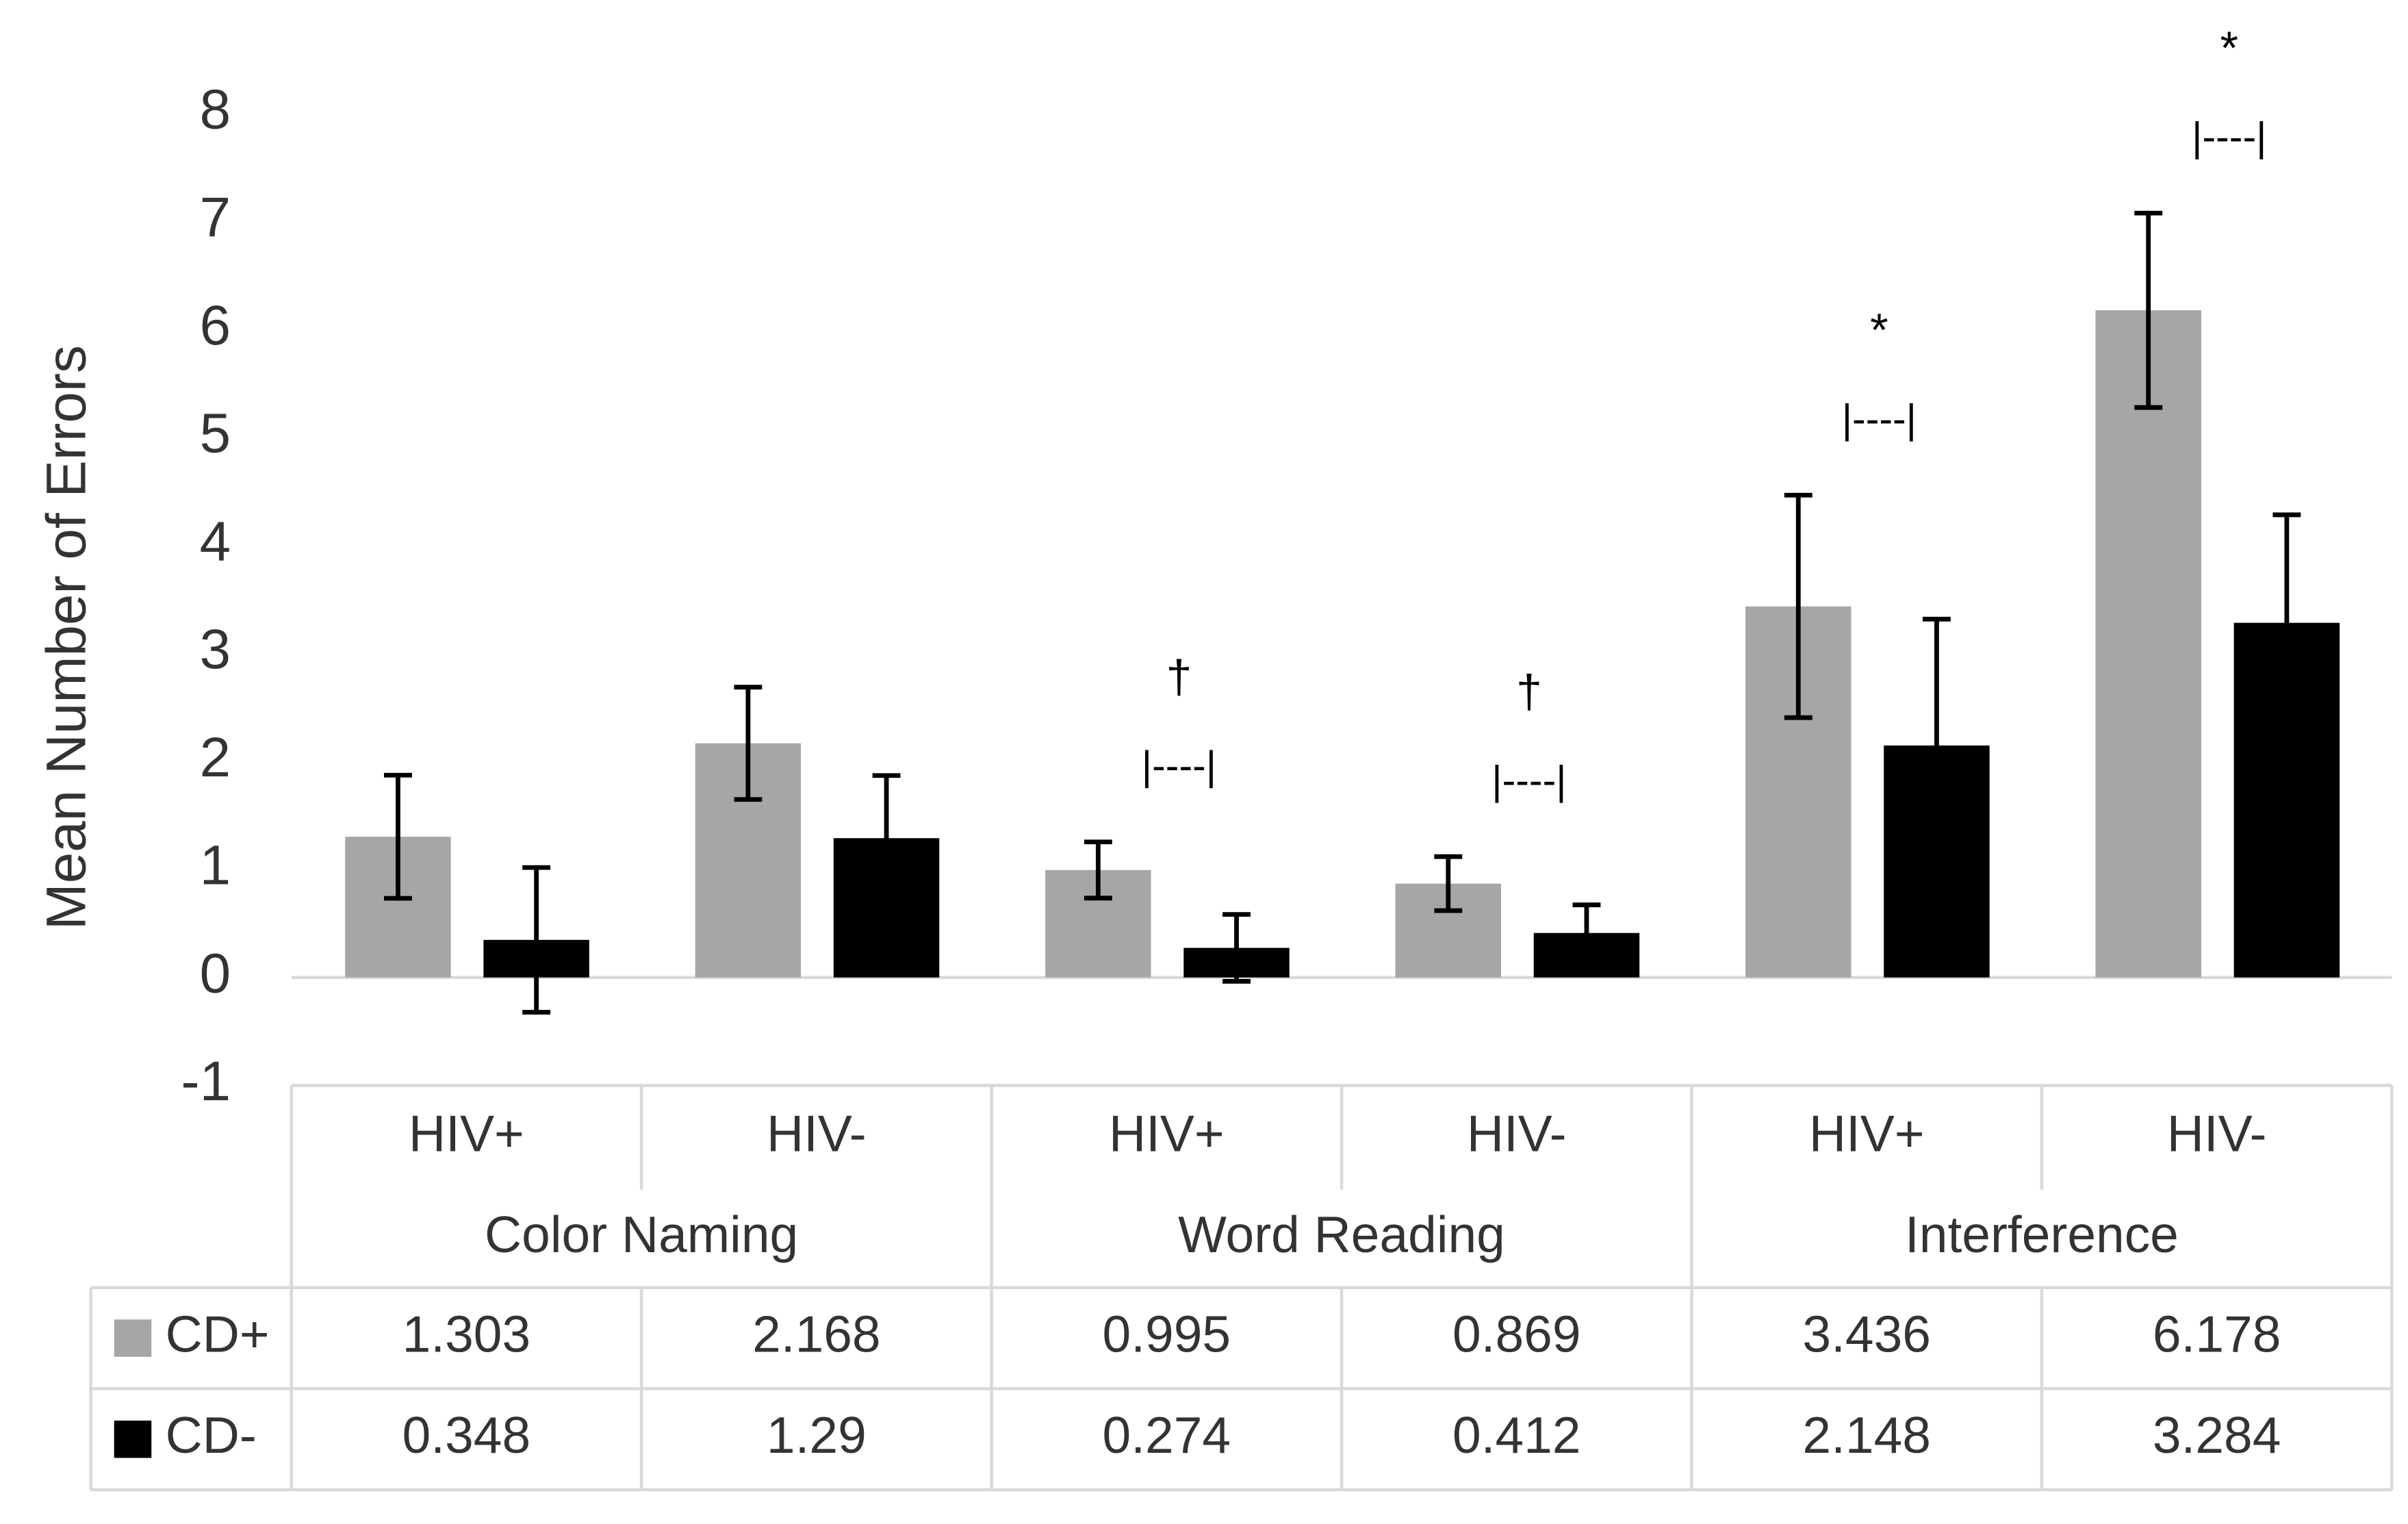  I want to click on table-value: 0.348, so click(466, 1435).